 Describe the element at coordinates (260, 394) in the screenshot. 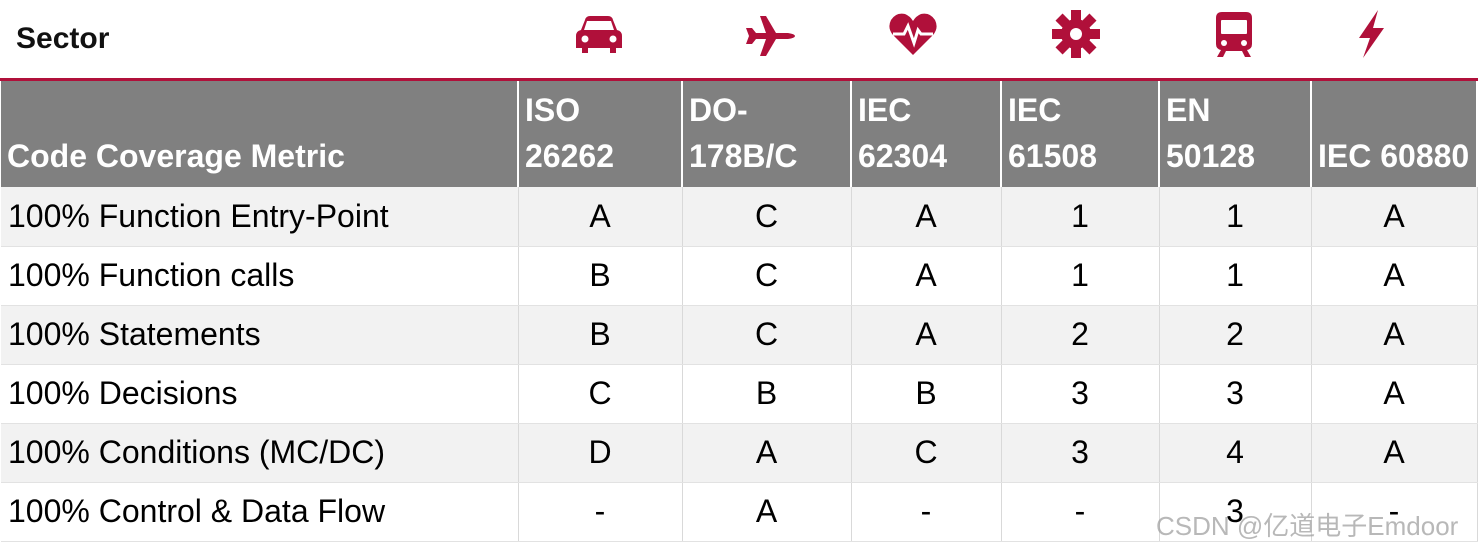

I see `metric-cell: 100% Decisions` at that location.